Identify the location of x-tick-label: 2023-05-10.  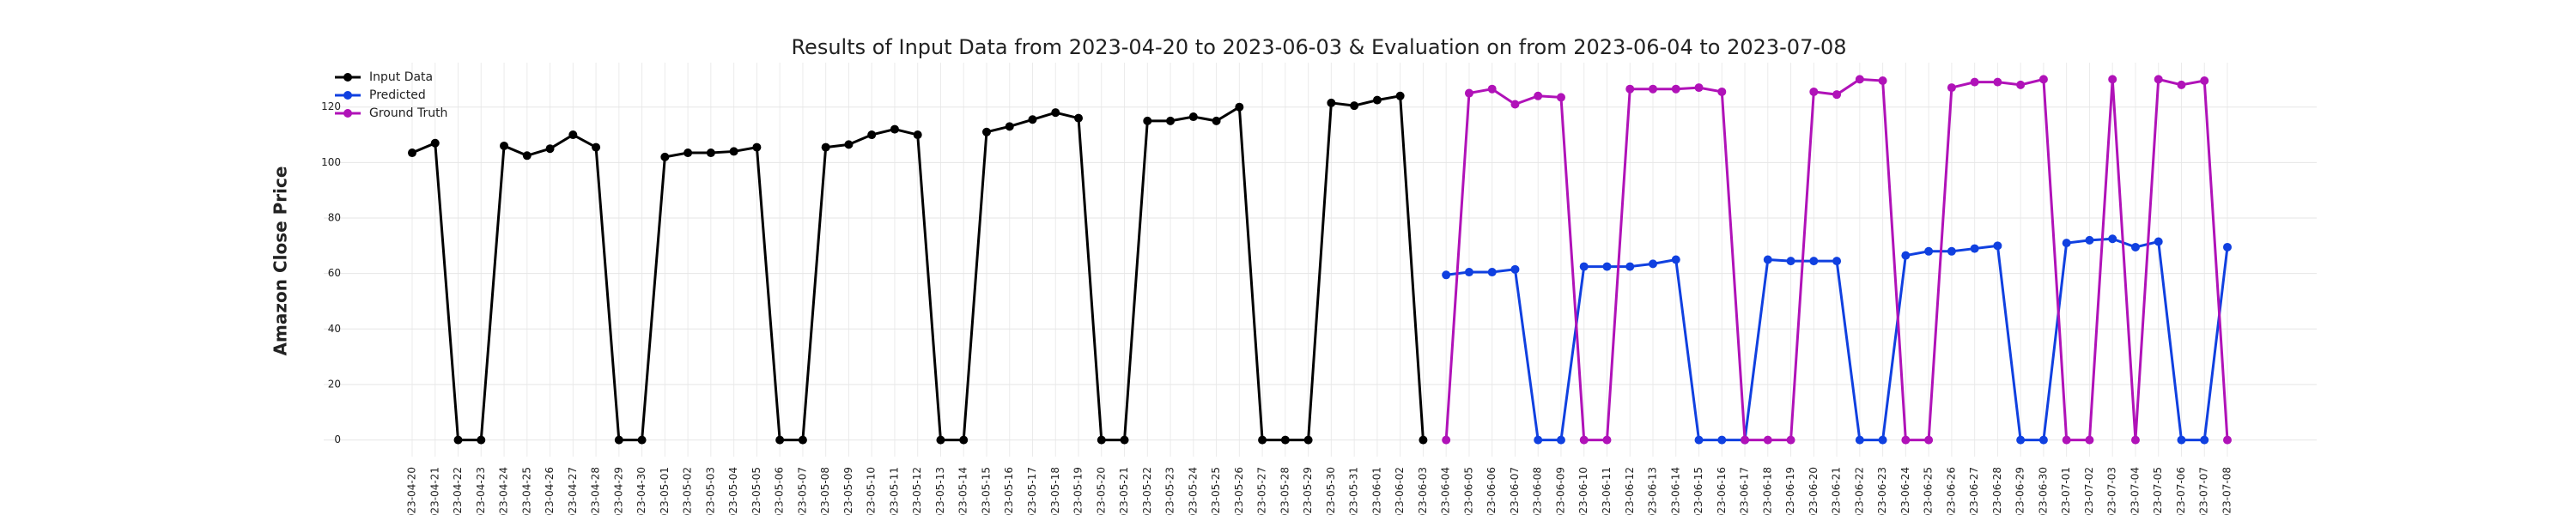
(872, 491).